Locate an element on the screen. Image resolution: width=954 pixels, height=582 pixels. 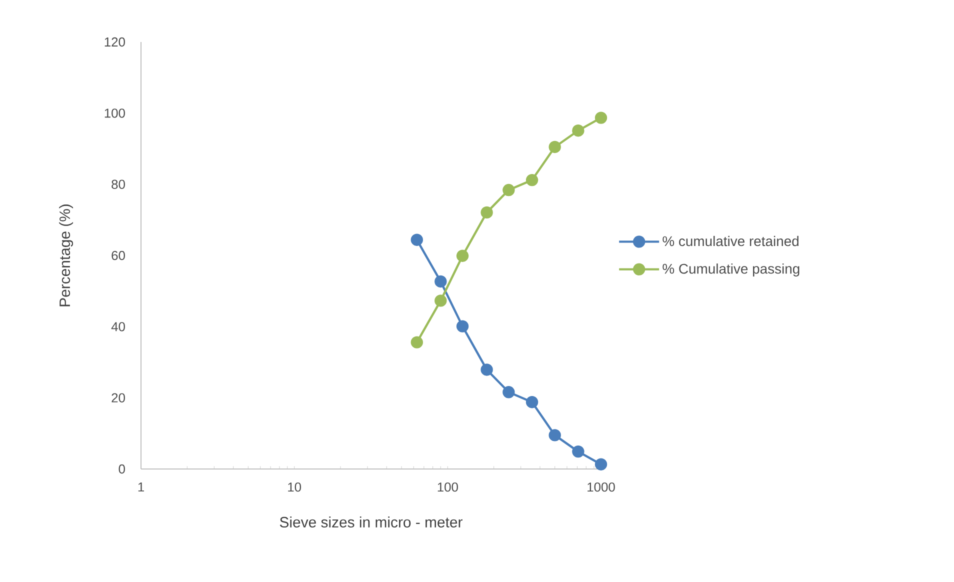
x-axis-title: Sieve sizes in micro - meter is located at coordinates (371, 522).